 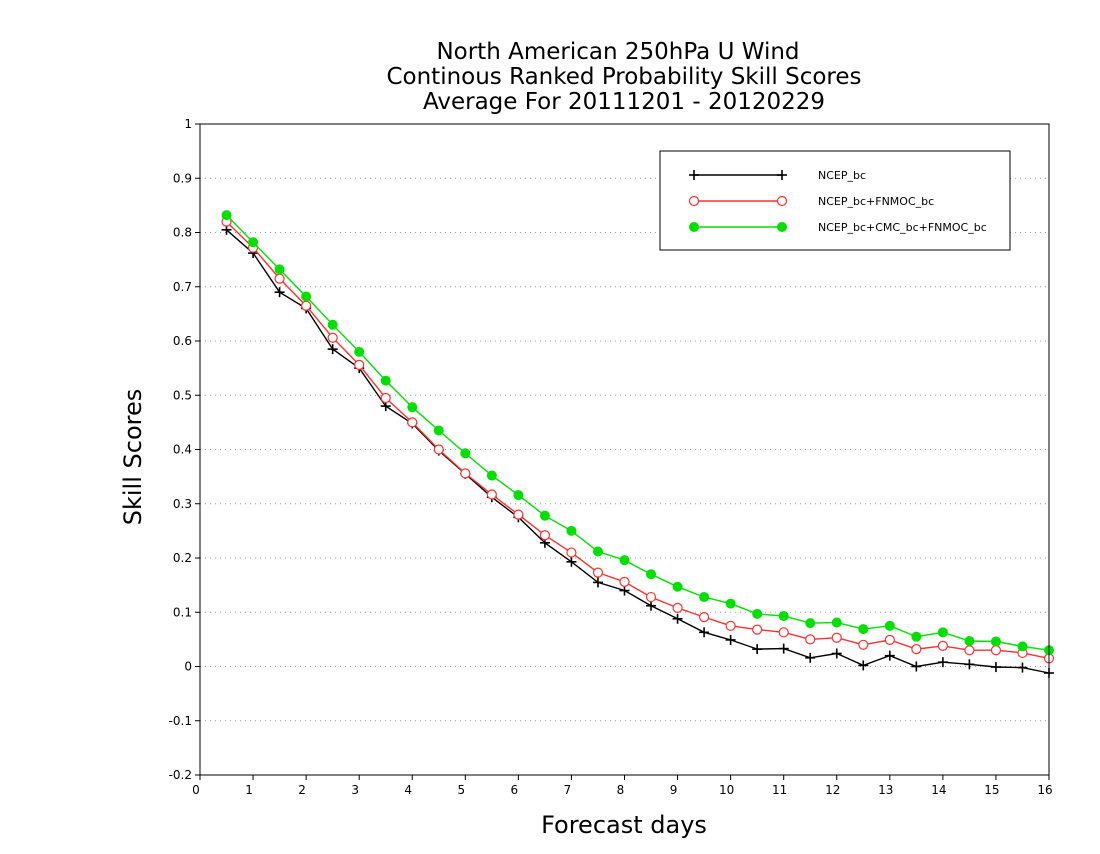 What do you see at coordinates (624, 825) in the screenshot?
I see `x-axis-label: Forecast days` at bounding box center [624, 825].